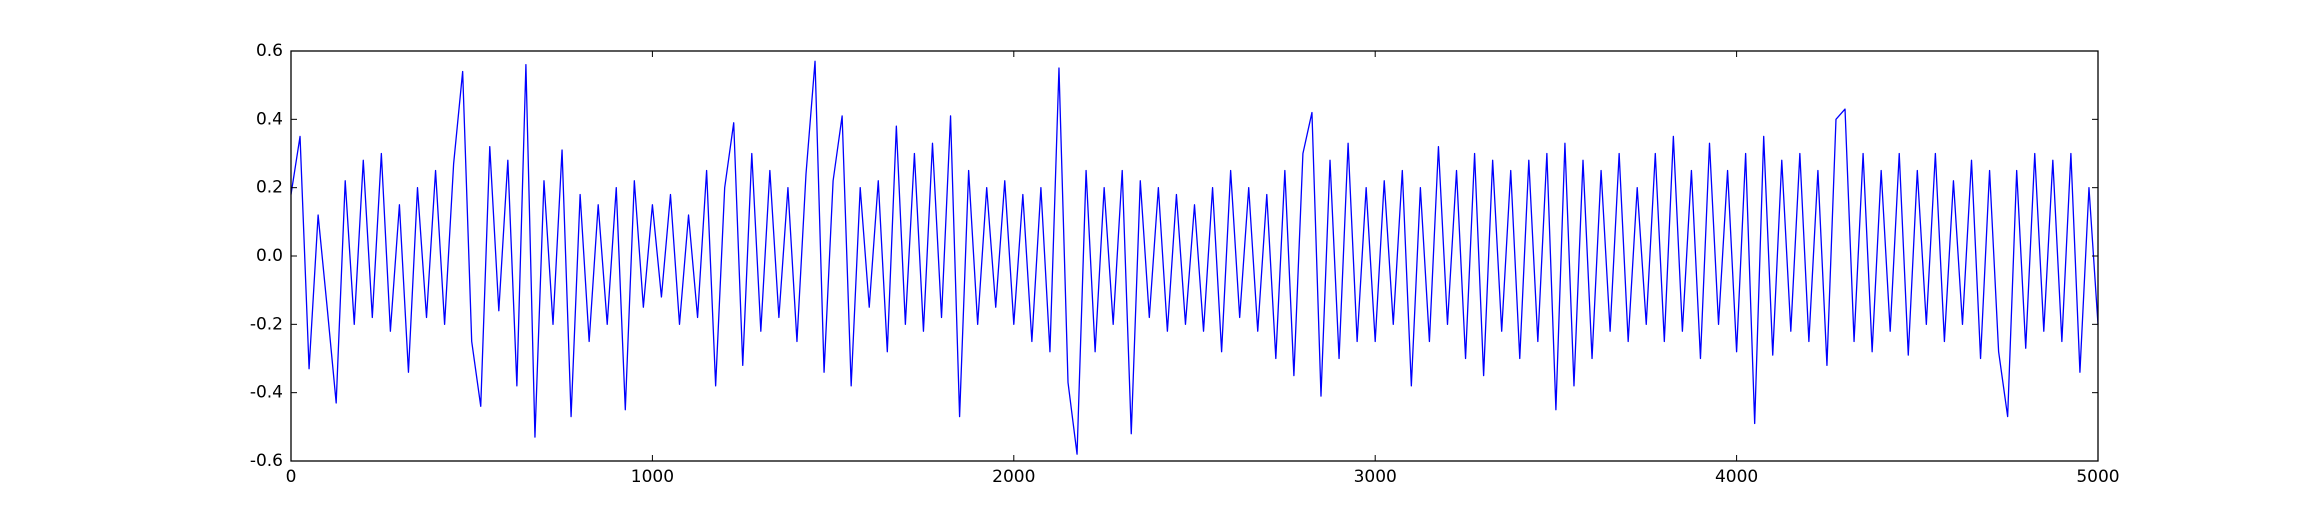 The height and width of the screenshot is (512, 2318). What do you see at coordinates (266, 393) in the screenshot?
I see `y-tick-label: -0.4` at bounding box center [266, 393].